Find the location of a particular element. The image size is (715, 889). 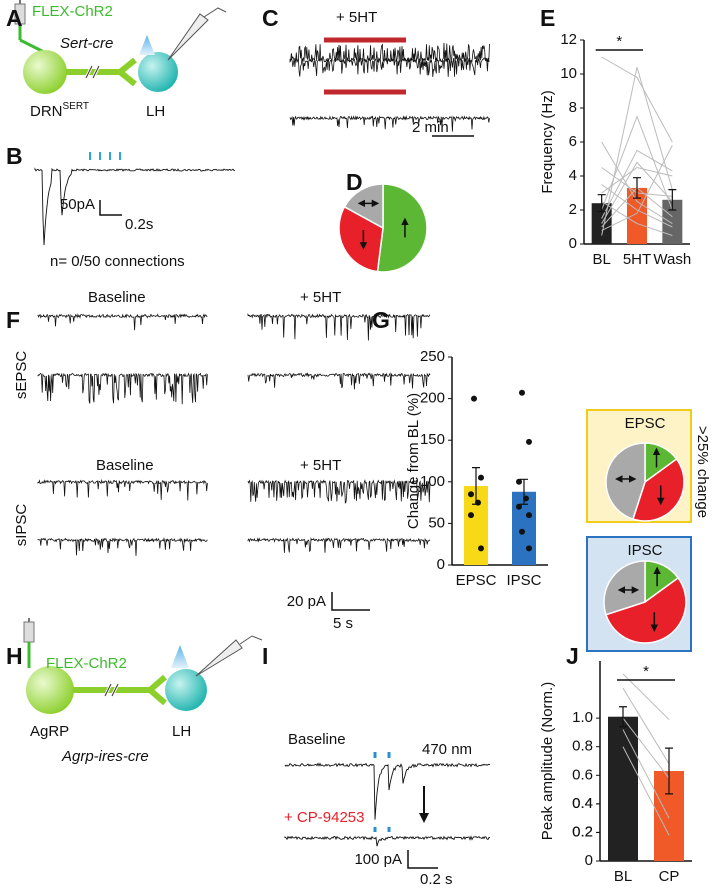

x-tick-label: Wash is located at coordinates (672, 259).